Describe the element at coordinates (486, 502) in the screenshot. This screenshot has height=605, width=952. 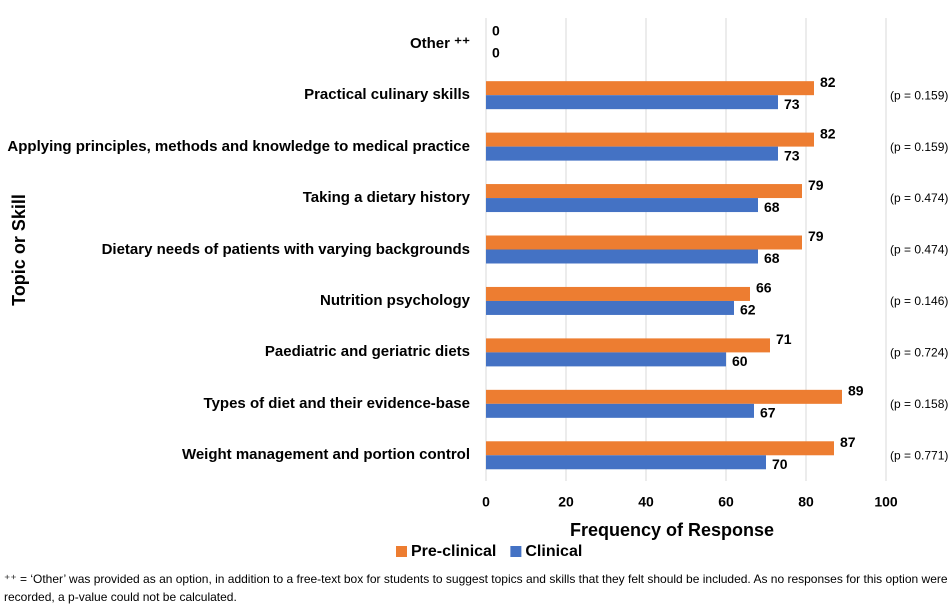
I see `x-tick-label: 0` at that location.